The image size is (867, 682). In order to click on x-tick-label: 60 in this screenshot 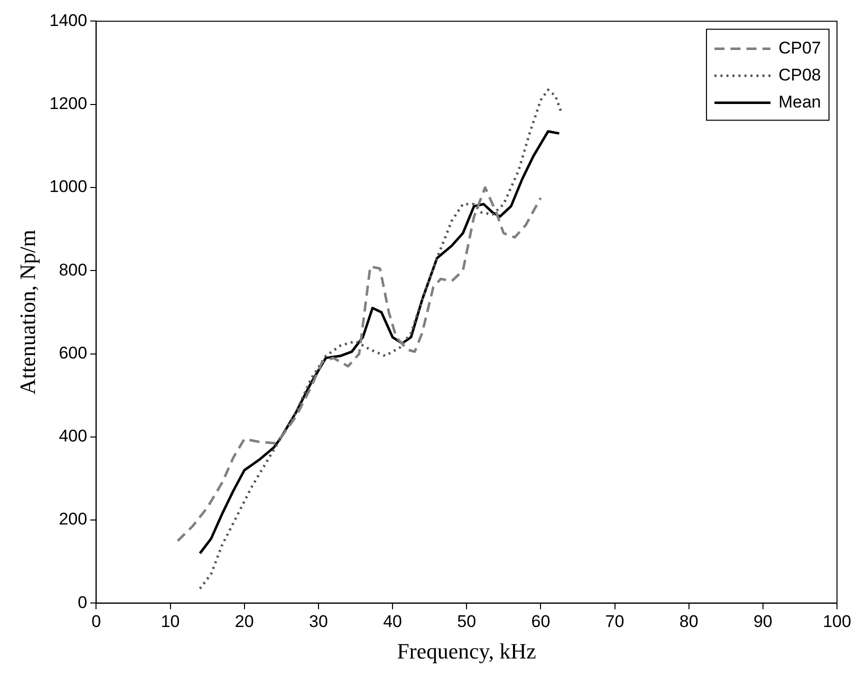, I will do `click(540, 622)`.